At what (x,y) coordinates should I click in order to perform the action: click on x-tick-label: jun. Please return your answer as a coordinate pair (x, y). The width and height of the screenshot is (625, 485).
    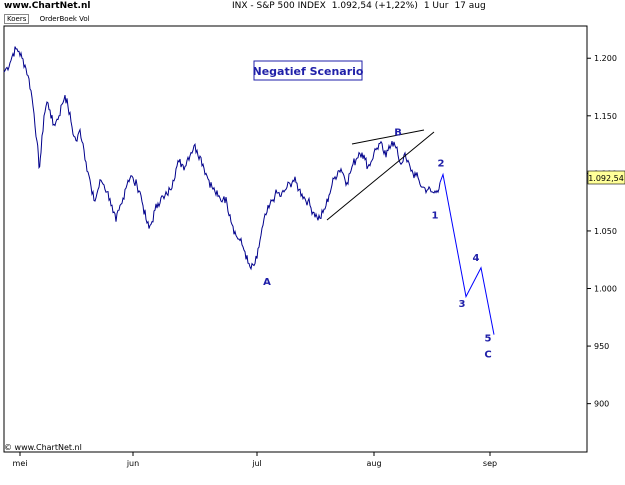
    Looking at the image, I should click on (132, 463).